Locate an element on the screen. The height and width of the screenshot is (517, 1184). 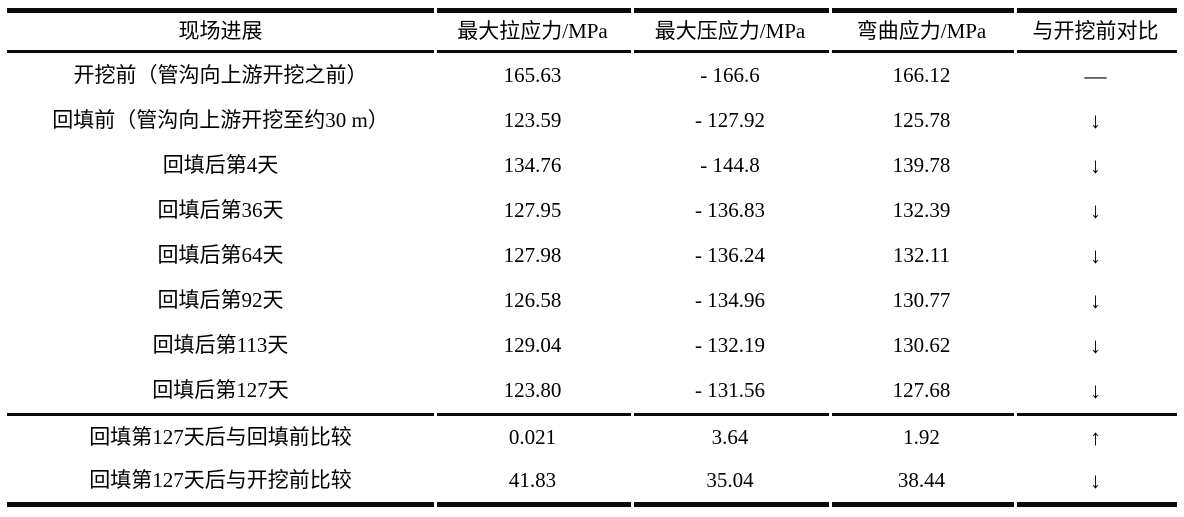
stage-cell: 回填后第92天 is located at coordinates (220, 300).